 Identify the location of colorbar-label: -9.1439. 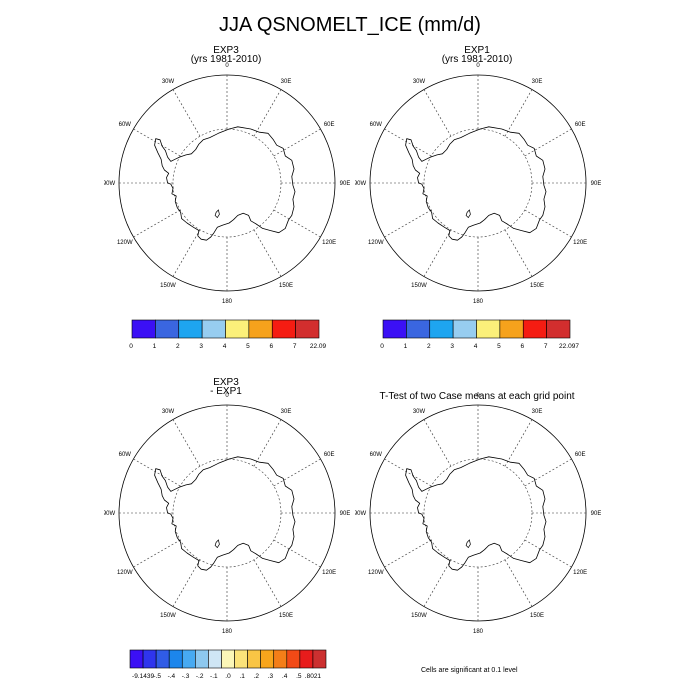
(143, 676).